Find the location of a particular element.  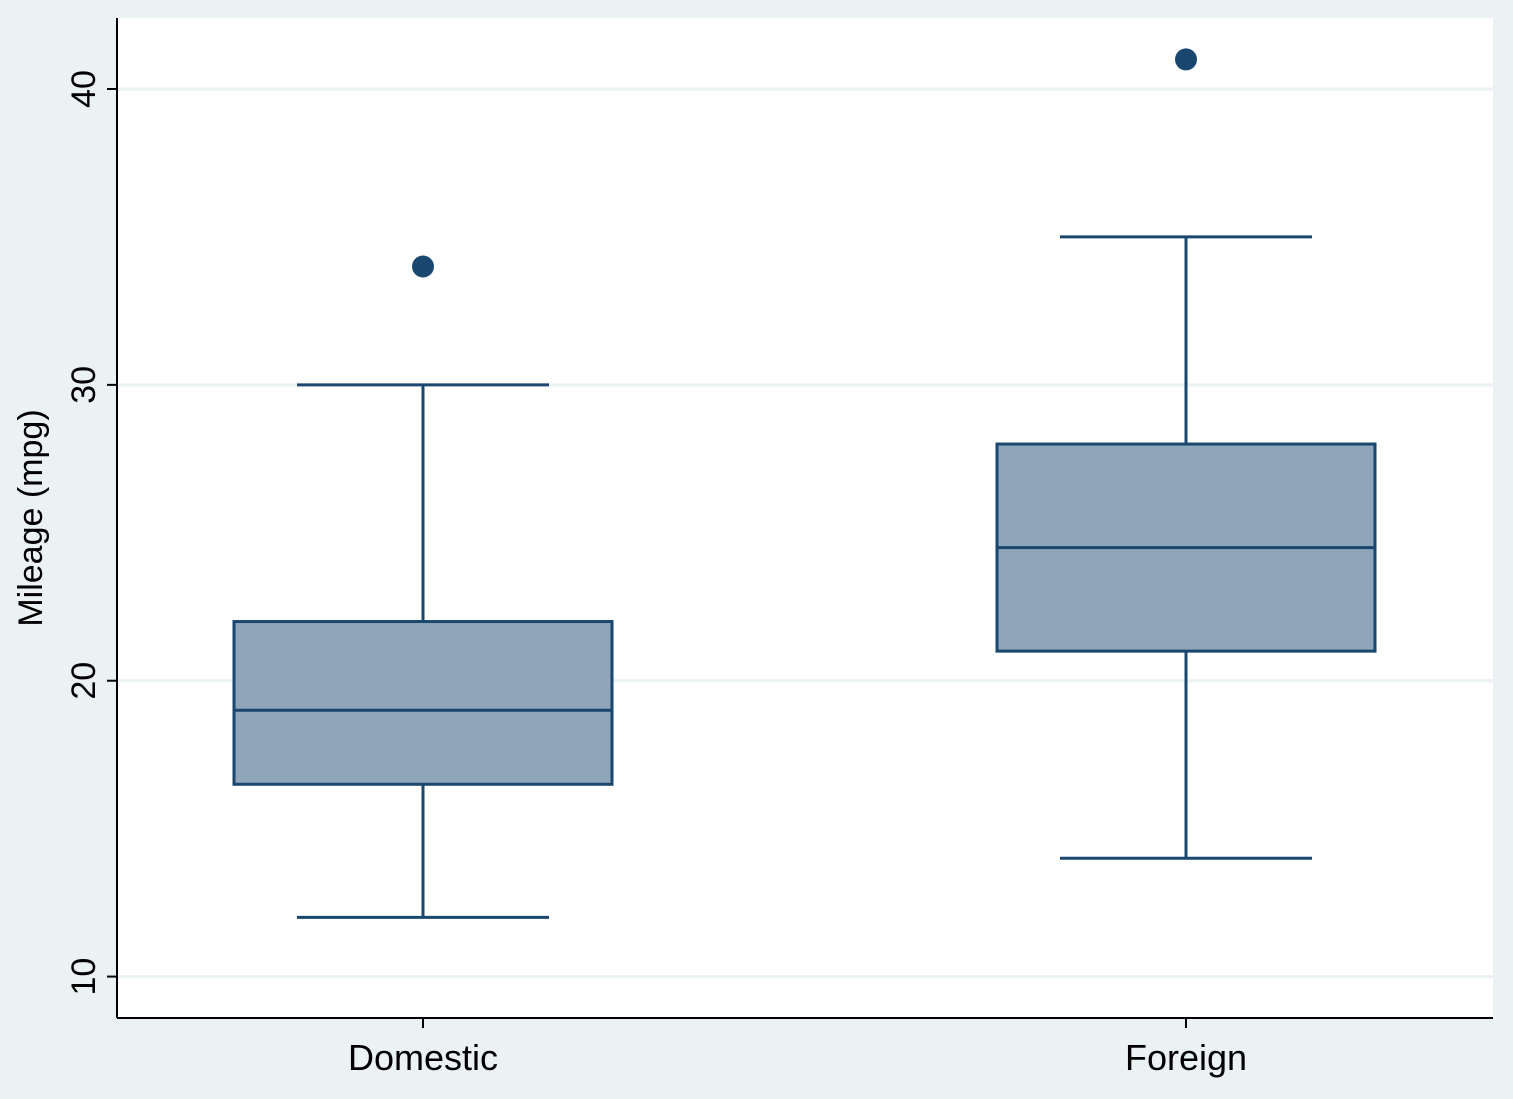

x-category-labels: Domestic Foreign is located at coordinates (797, 1048).